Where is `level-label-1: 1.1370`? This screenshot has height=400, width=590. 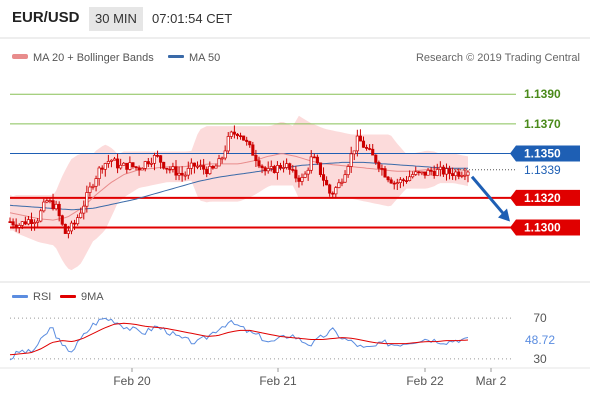
level-label-1: 1.1370 is located at coordinates (542, 124).